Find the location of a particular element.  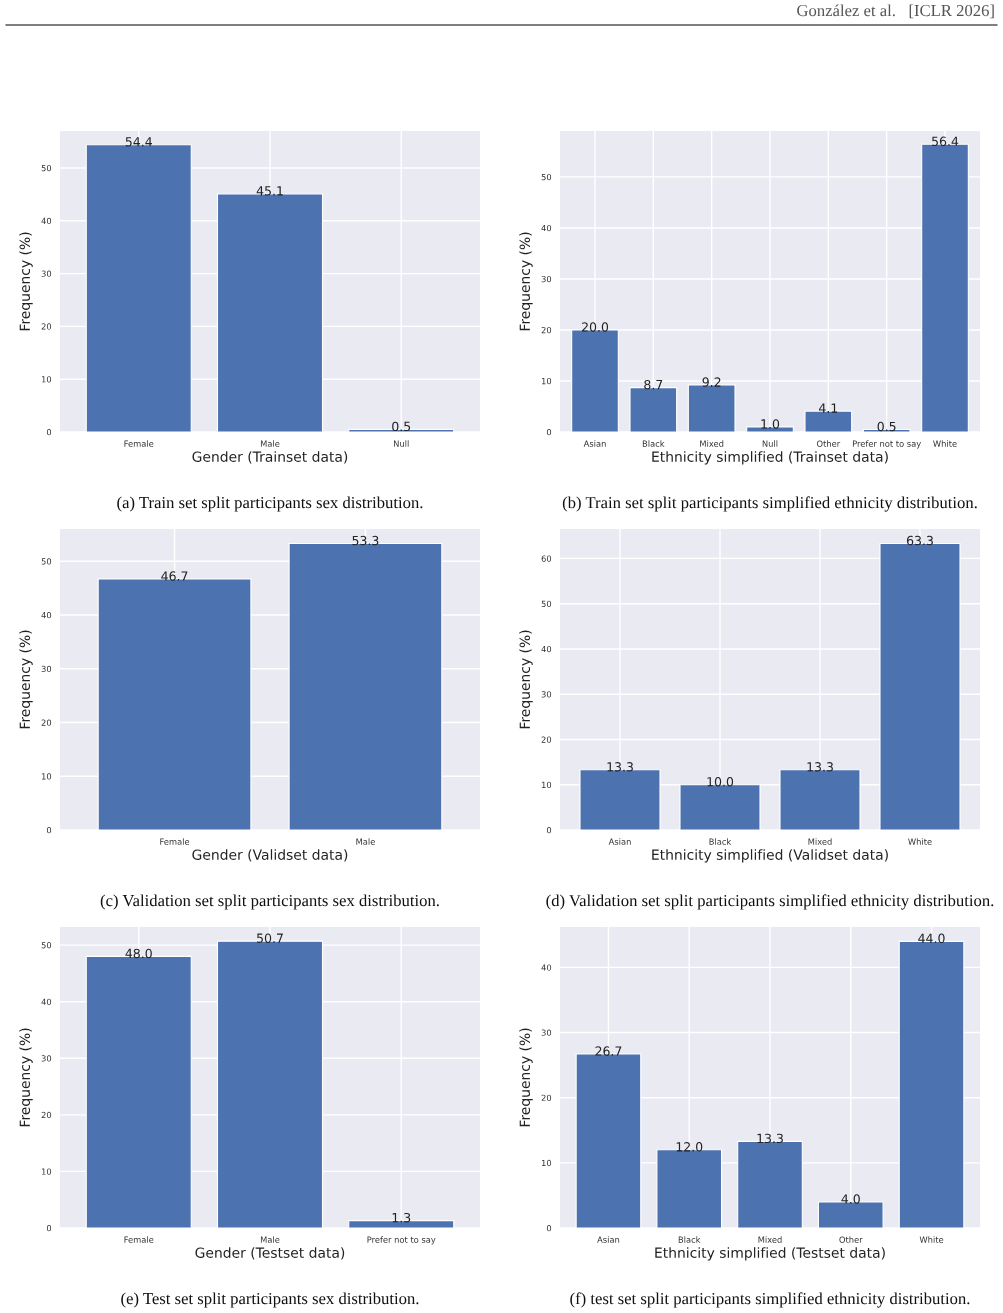

x-axis-title: Ethnicity simplified (Validset data) is located at coordinates (770, 856).